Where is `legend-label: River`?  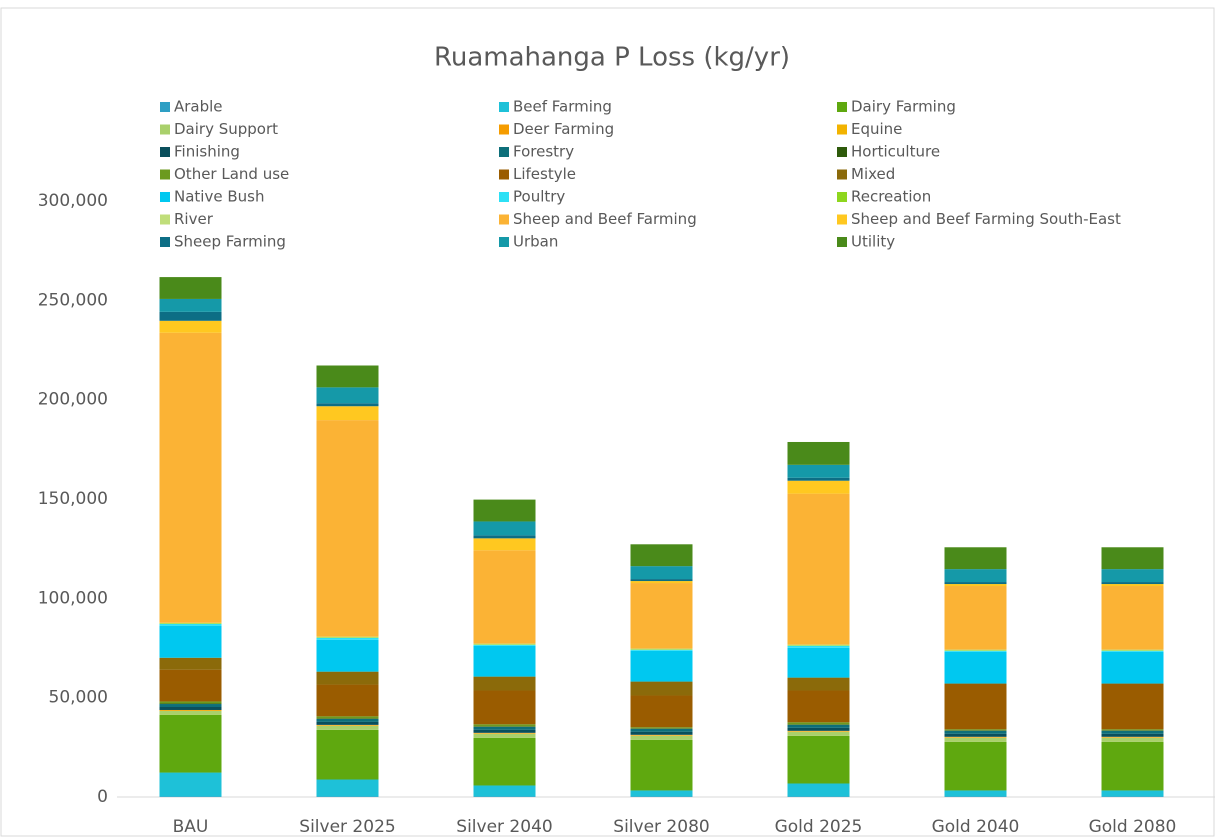 legend-label: River is located at coordinates (194, 219).